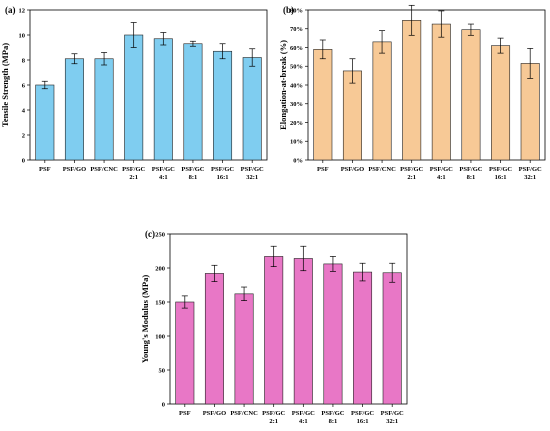  What do you see at coordinates (160, 234) in the screenshot?
I see `y-tick-label: 250` at bounding box center [160, 234].